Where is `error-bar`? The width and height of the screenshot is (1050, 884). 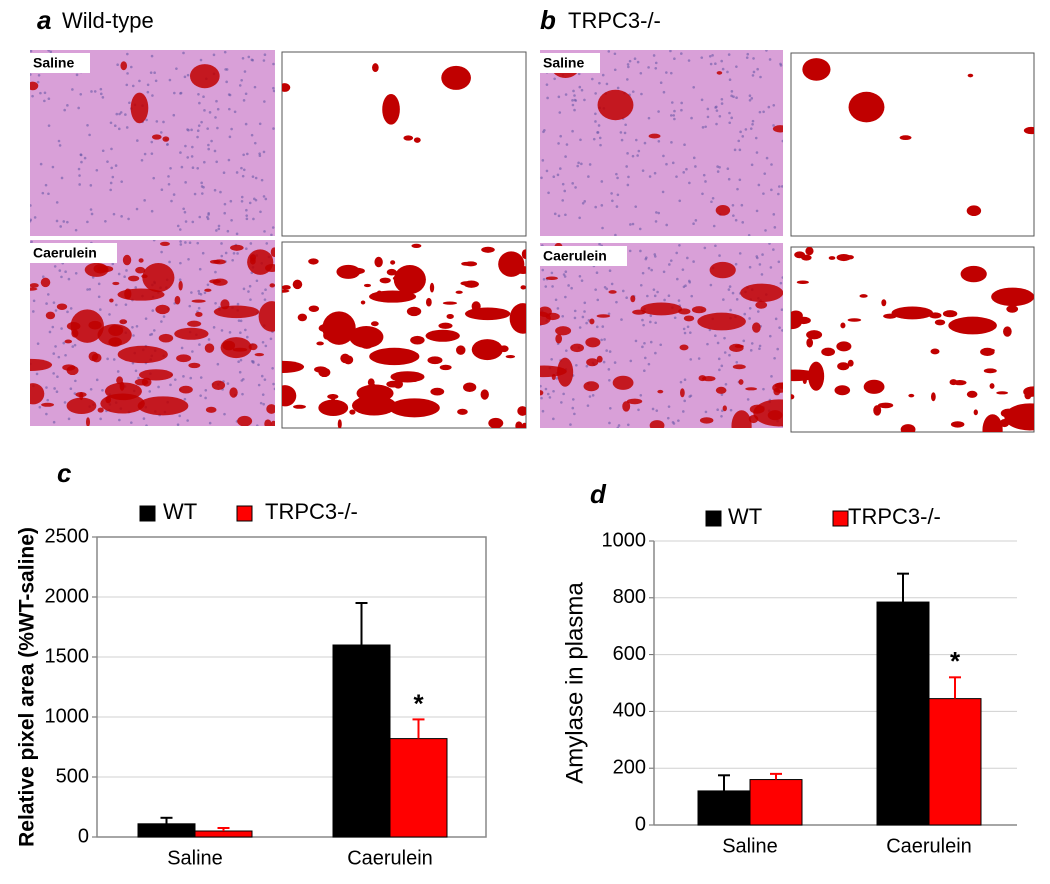
error-bar is located at coordinates (223, 829).